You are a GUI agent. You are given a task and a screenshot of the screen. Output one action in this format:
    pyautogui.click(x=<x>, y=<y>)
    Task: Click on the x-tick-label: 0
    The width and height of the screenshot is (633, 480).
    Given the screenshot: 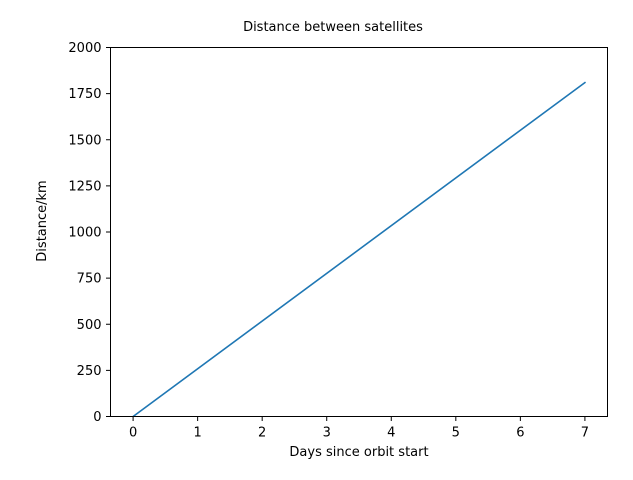 What is the action you would take?
    pyautogui.click(x=133, y=433)
    